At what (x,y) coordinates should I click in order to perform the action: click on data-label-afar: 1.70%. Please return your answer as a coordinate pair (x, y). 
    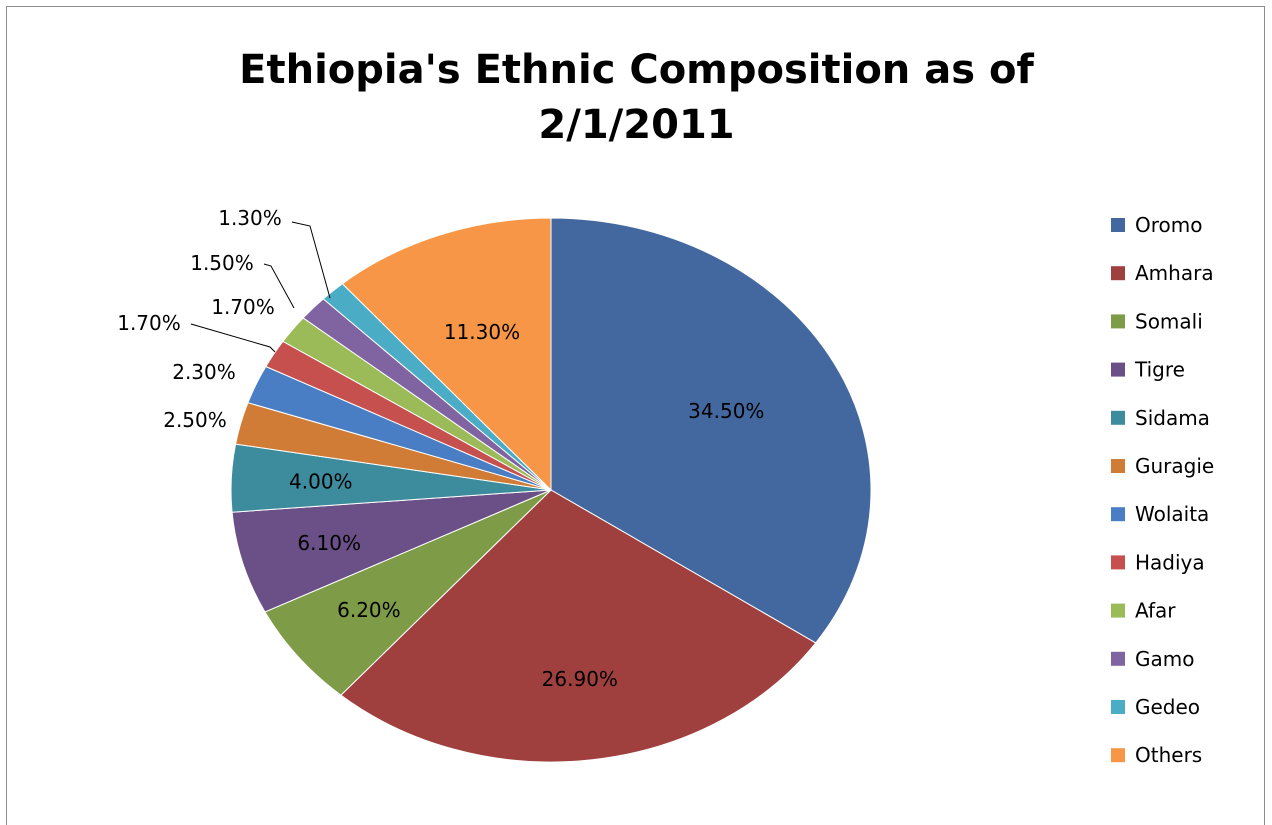
    Looking at the image, I should click on (243, 307).